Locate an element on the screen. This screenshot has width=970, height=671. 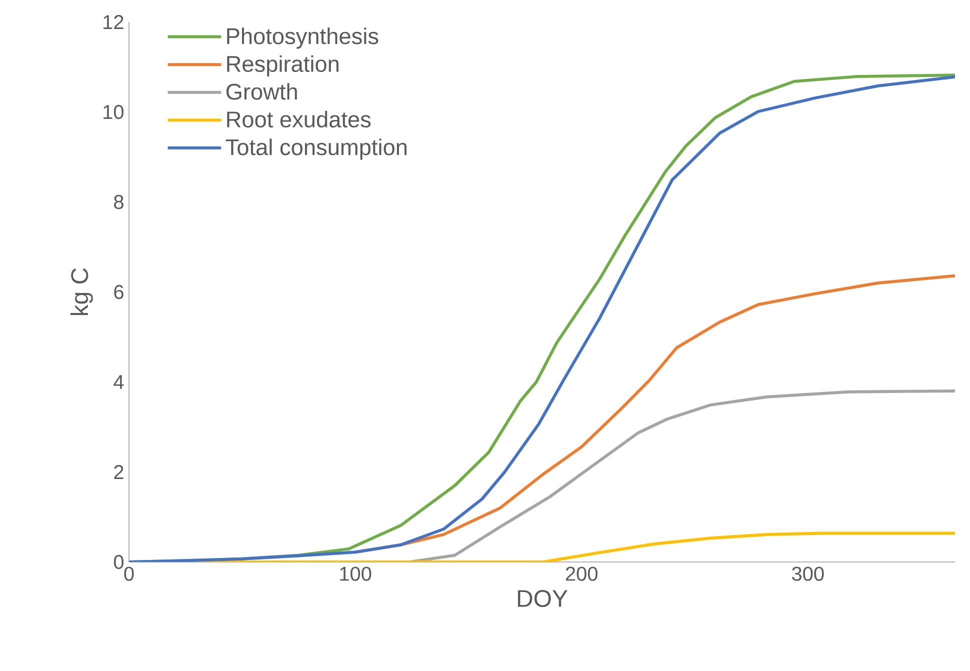
x-tick-label: 0 is located at coordinates (129, 573).